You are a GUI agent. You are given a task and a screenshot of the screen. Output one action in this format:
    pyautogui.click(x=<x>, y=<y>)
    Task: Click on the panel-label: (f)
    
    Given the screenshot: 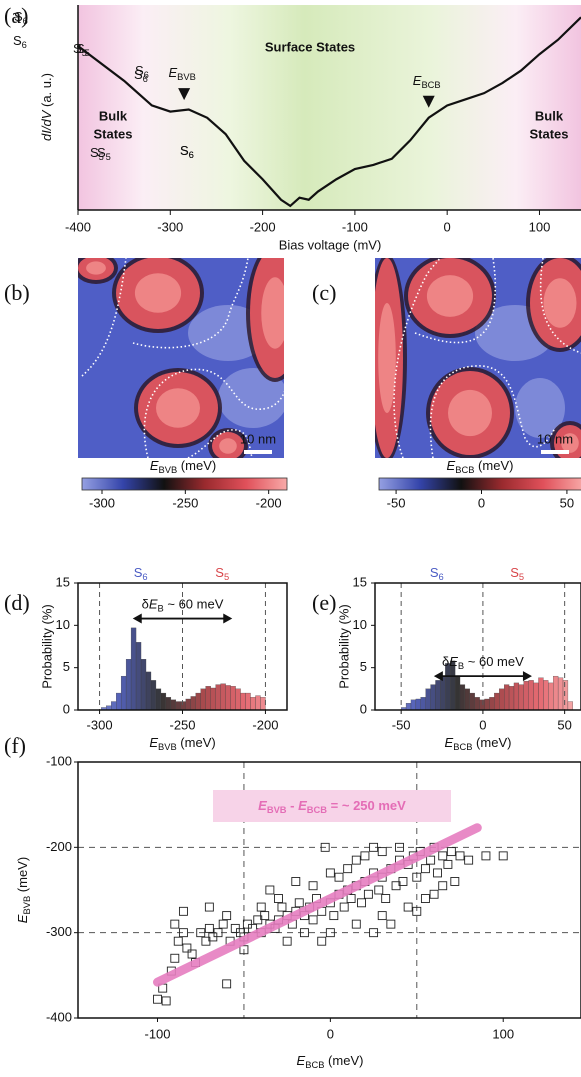 What is the action you would take?
    pyautogui.click(x=15, y=745)
    